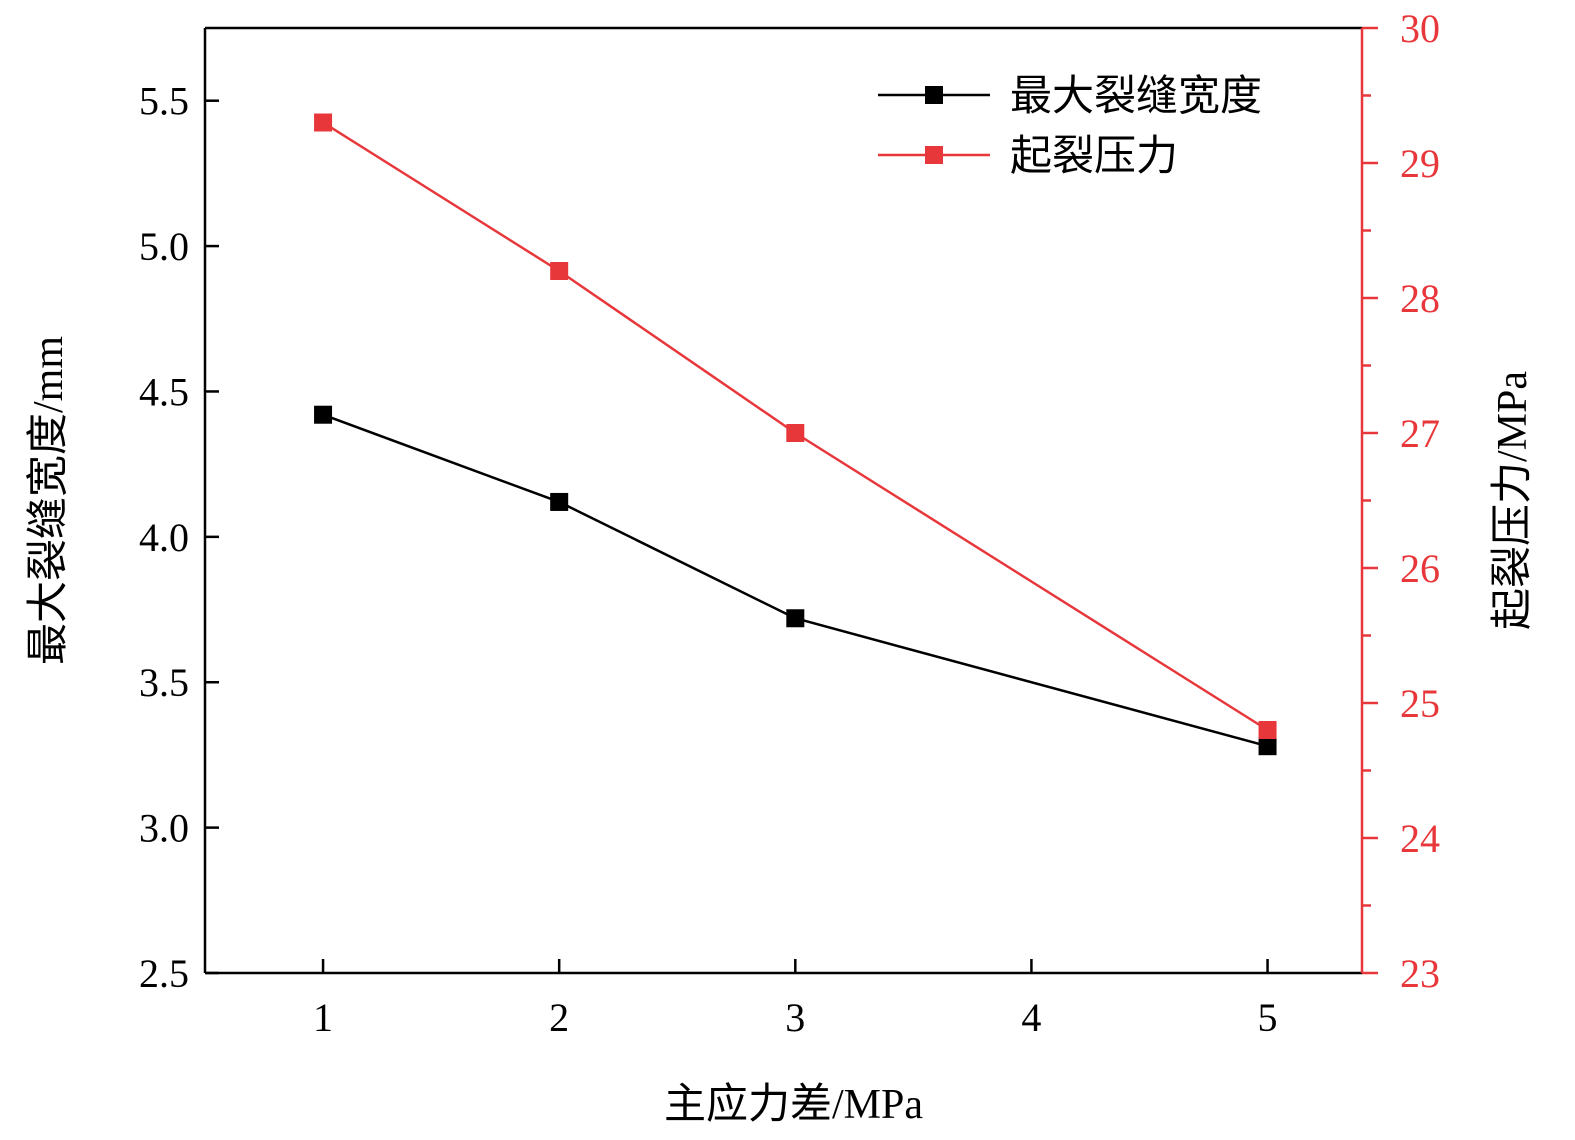 This screenshot has height=1140, width=1575. What do you see at coordinates (1513, 500) in the screenshot?
I see `right-y-axis-title: 起裂压力/MPa` at bounding box center [1513, 500].